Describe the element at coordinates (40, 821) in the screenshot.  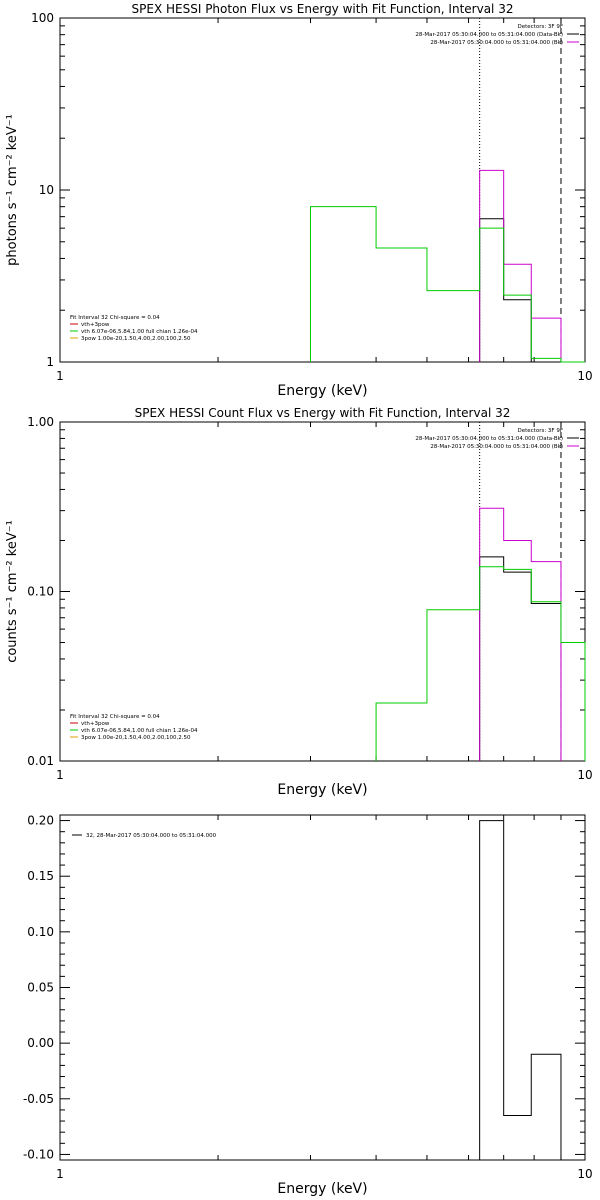
I see `y-tick-label: 0.20` at that location.